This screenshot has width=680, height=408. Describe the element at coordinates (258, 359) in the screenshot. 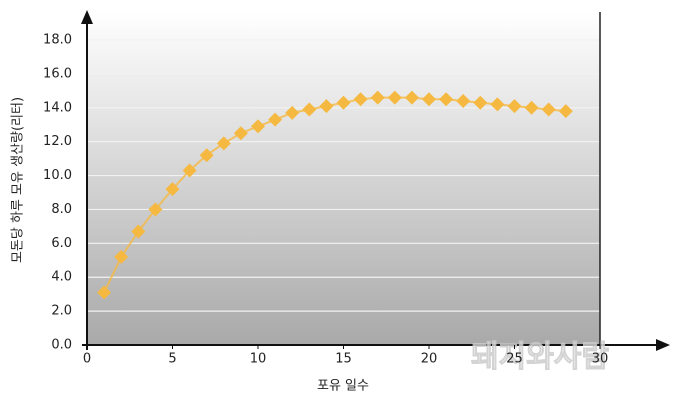

I see `x-tick-label: 10` at that location.